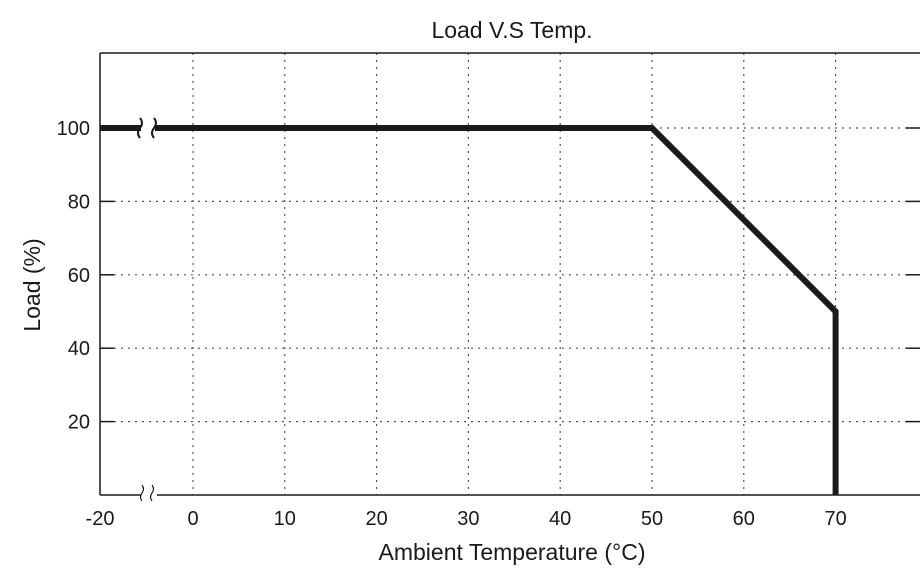  I want to click on x-tick-label: 10, so click(285, 519).